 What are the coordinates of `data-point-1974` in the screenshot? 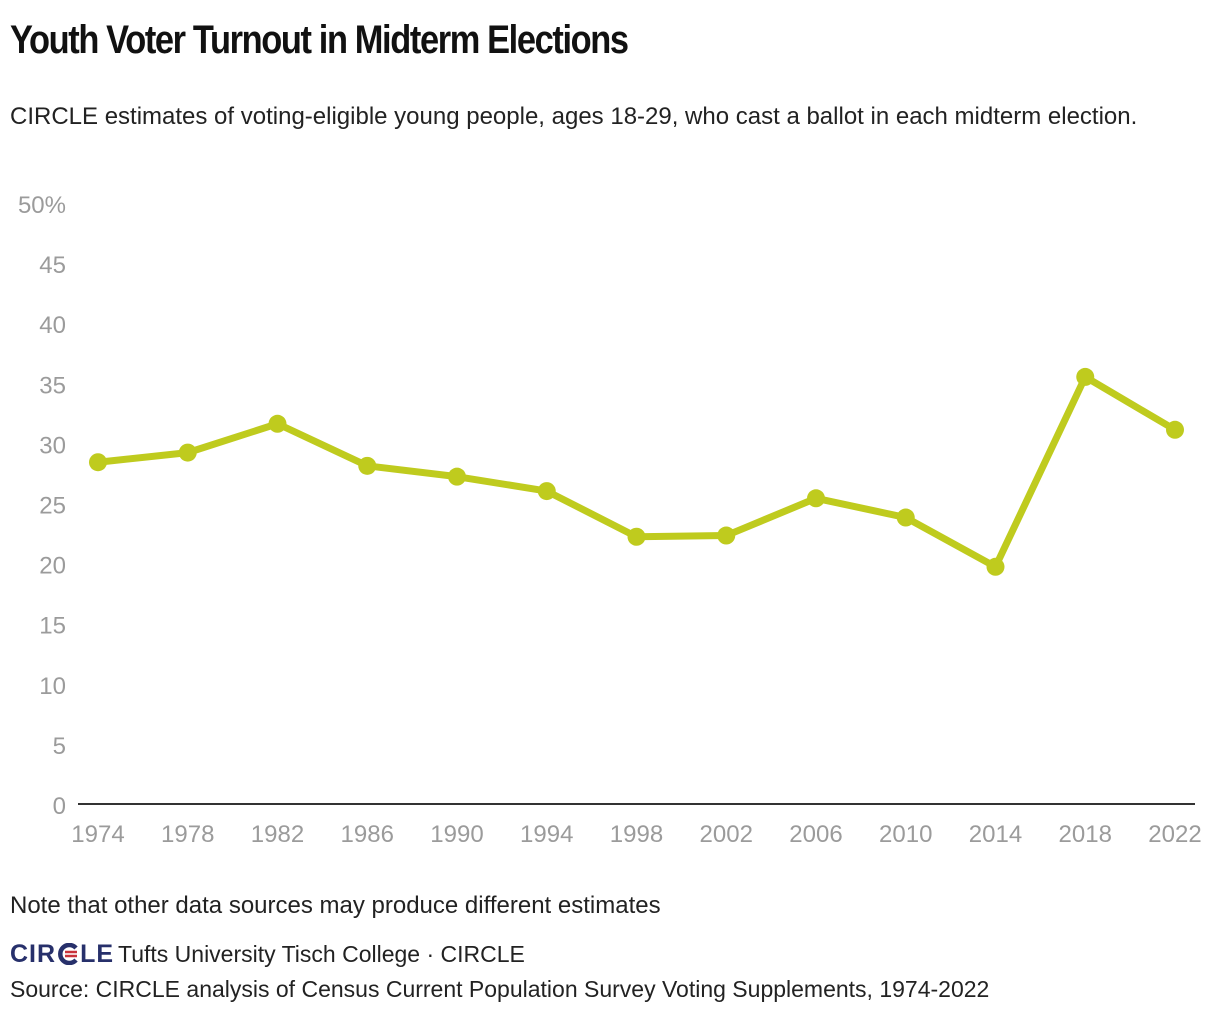 It's located at (98, 462).